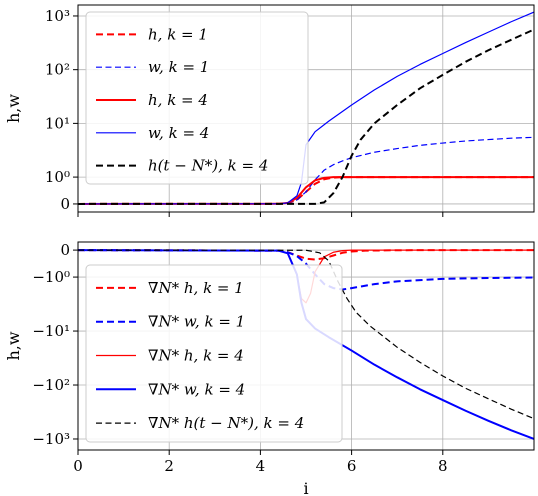  I want to click on y-tick-label: −10⁰, so click(51, 277).